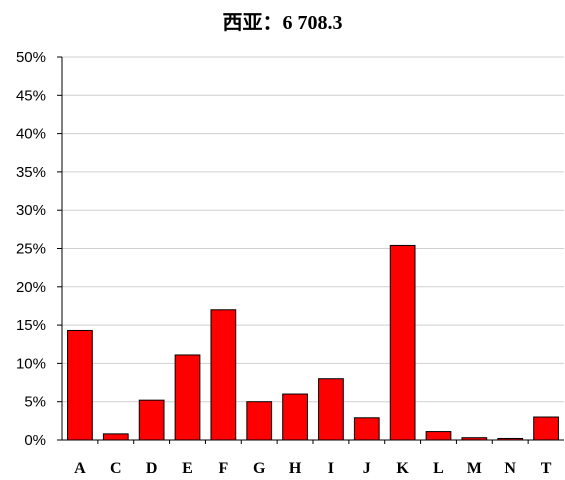 This screenshot has width=565, height=480. I want to click on bar-L, so click(438, 436).